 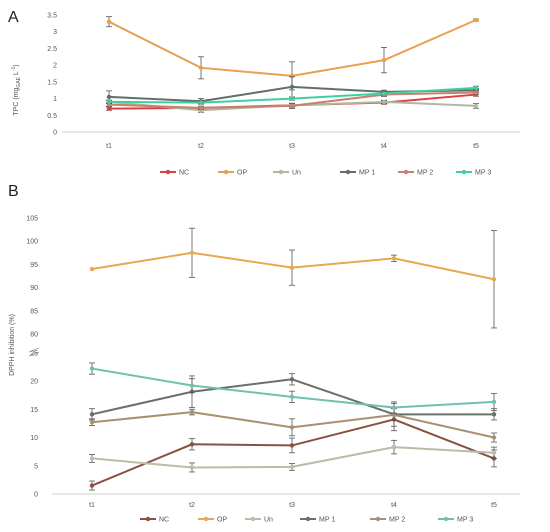 What do you see at coordinates (168, 172) in the screenshot?
I see `legend-marker-a-nc` at bounding box center [168, 172].